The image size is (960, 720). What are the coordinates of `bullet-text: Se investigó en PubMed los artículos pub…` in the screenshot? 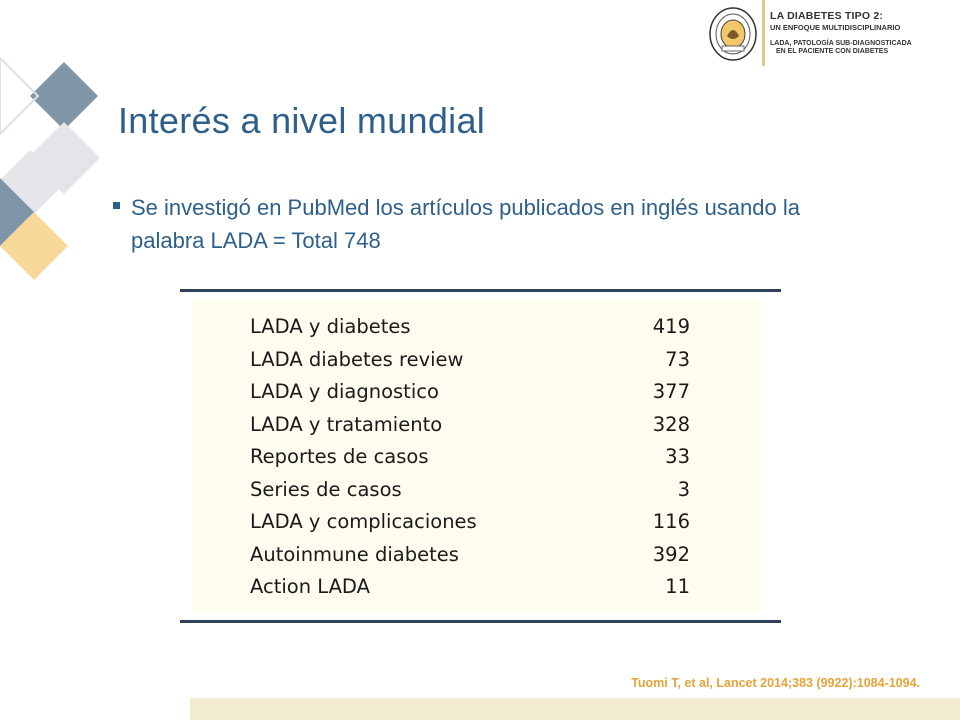 It's located at (465, 224).